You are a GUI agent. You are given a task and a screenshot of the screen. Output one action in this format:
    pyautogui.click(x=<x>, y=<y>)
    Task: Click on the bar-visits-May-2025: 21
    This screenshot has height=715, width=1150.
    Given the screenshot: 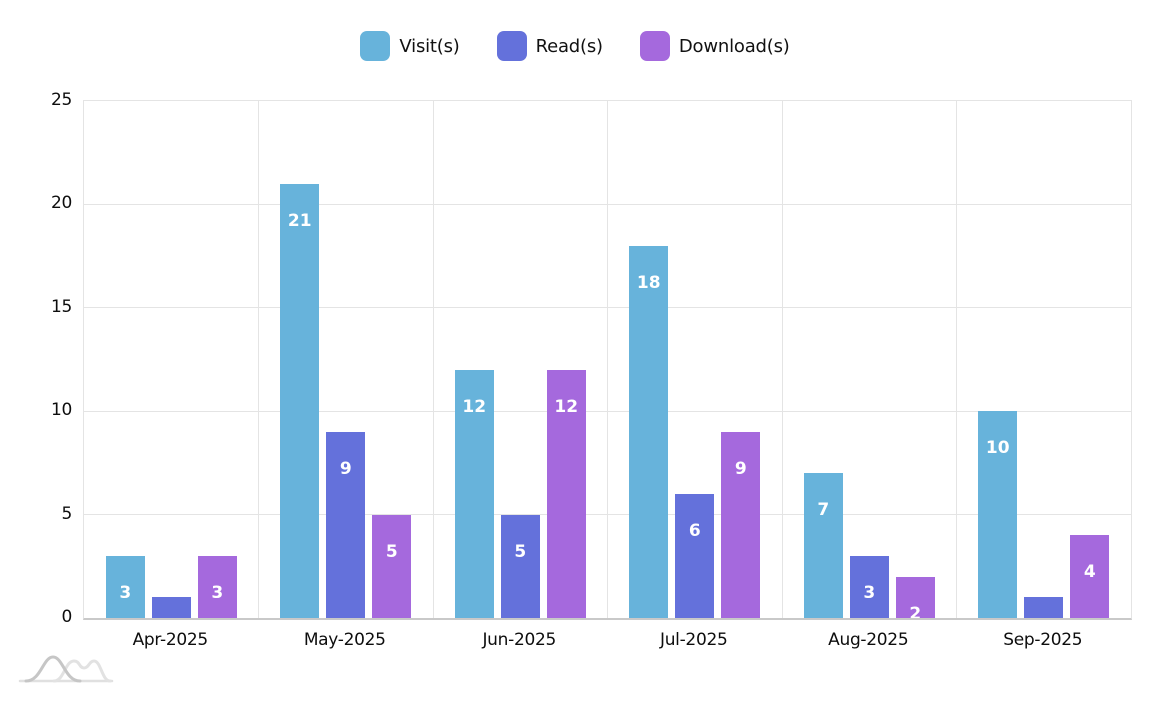 What is the action you would take?
    pyautogui.click(x=300, y=400)
    